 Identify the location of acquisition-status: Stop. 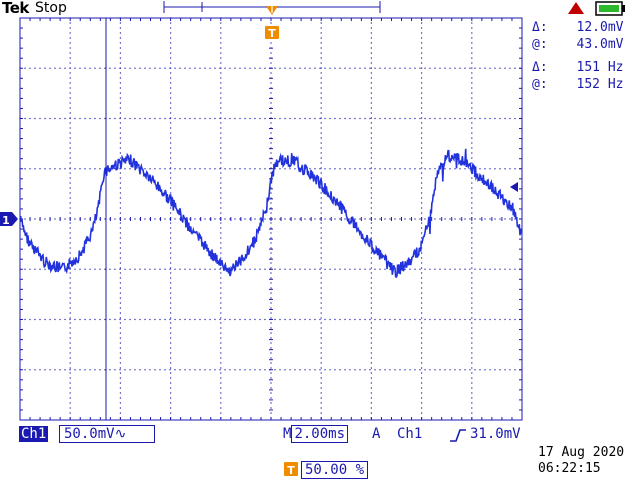
(51, 8).